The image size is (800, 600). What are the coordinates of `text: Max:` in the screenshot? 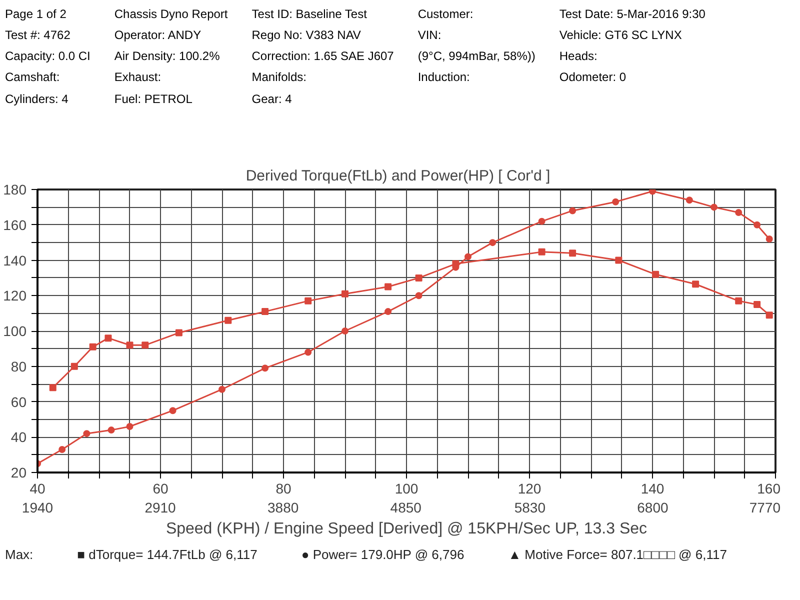 It's located at (19, 555).